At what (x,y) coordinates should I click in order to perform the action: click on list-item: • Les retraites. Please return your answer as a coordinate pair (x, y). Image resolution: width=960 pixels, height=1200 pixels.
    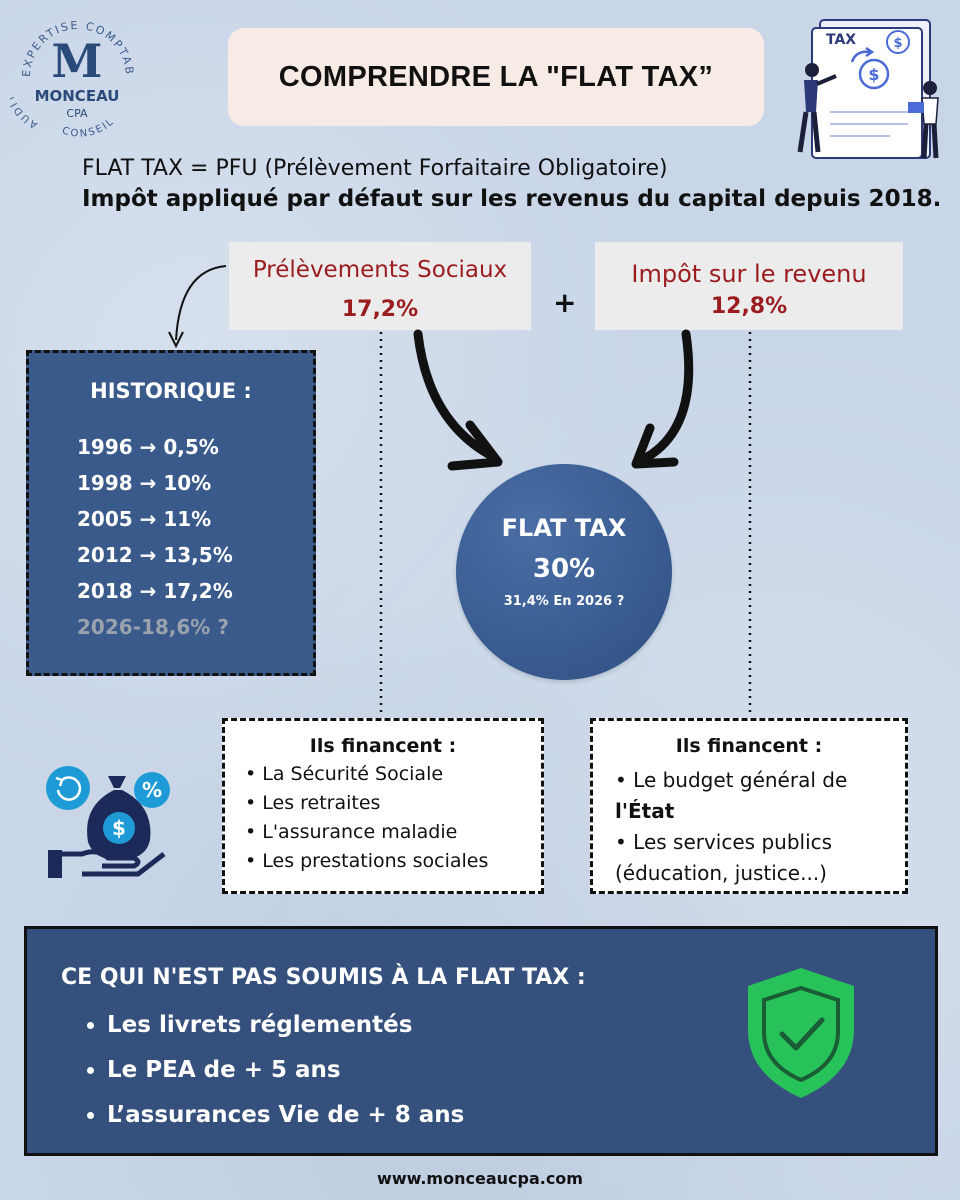
    Looking at the image, I should click on (313, 803).